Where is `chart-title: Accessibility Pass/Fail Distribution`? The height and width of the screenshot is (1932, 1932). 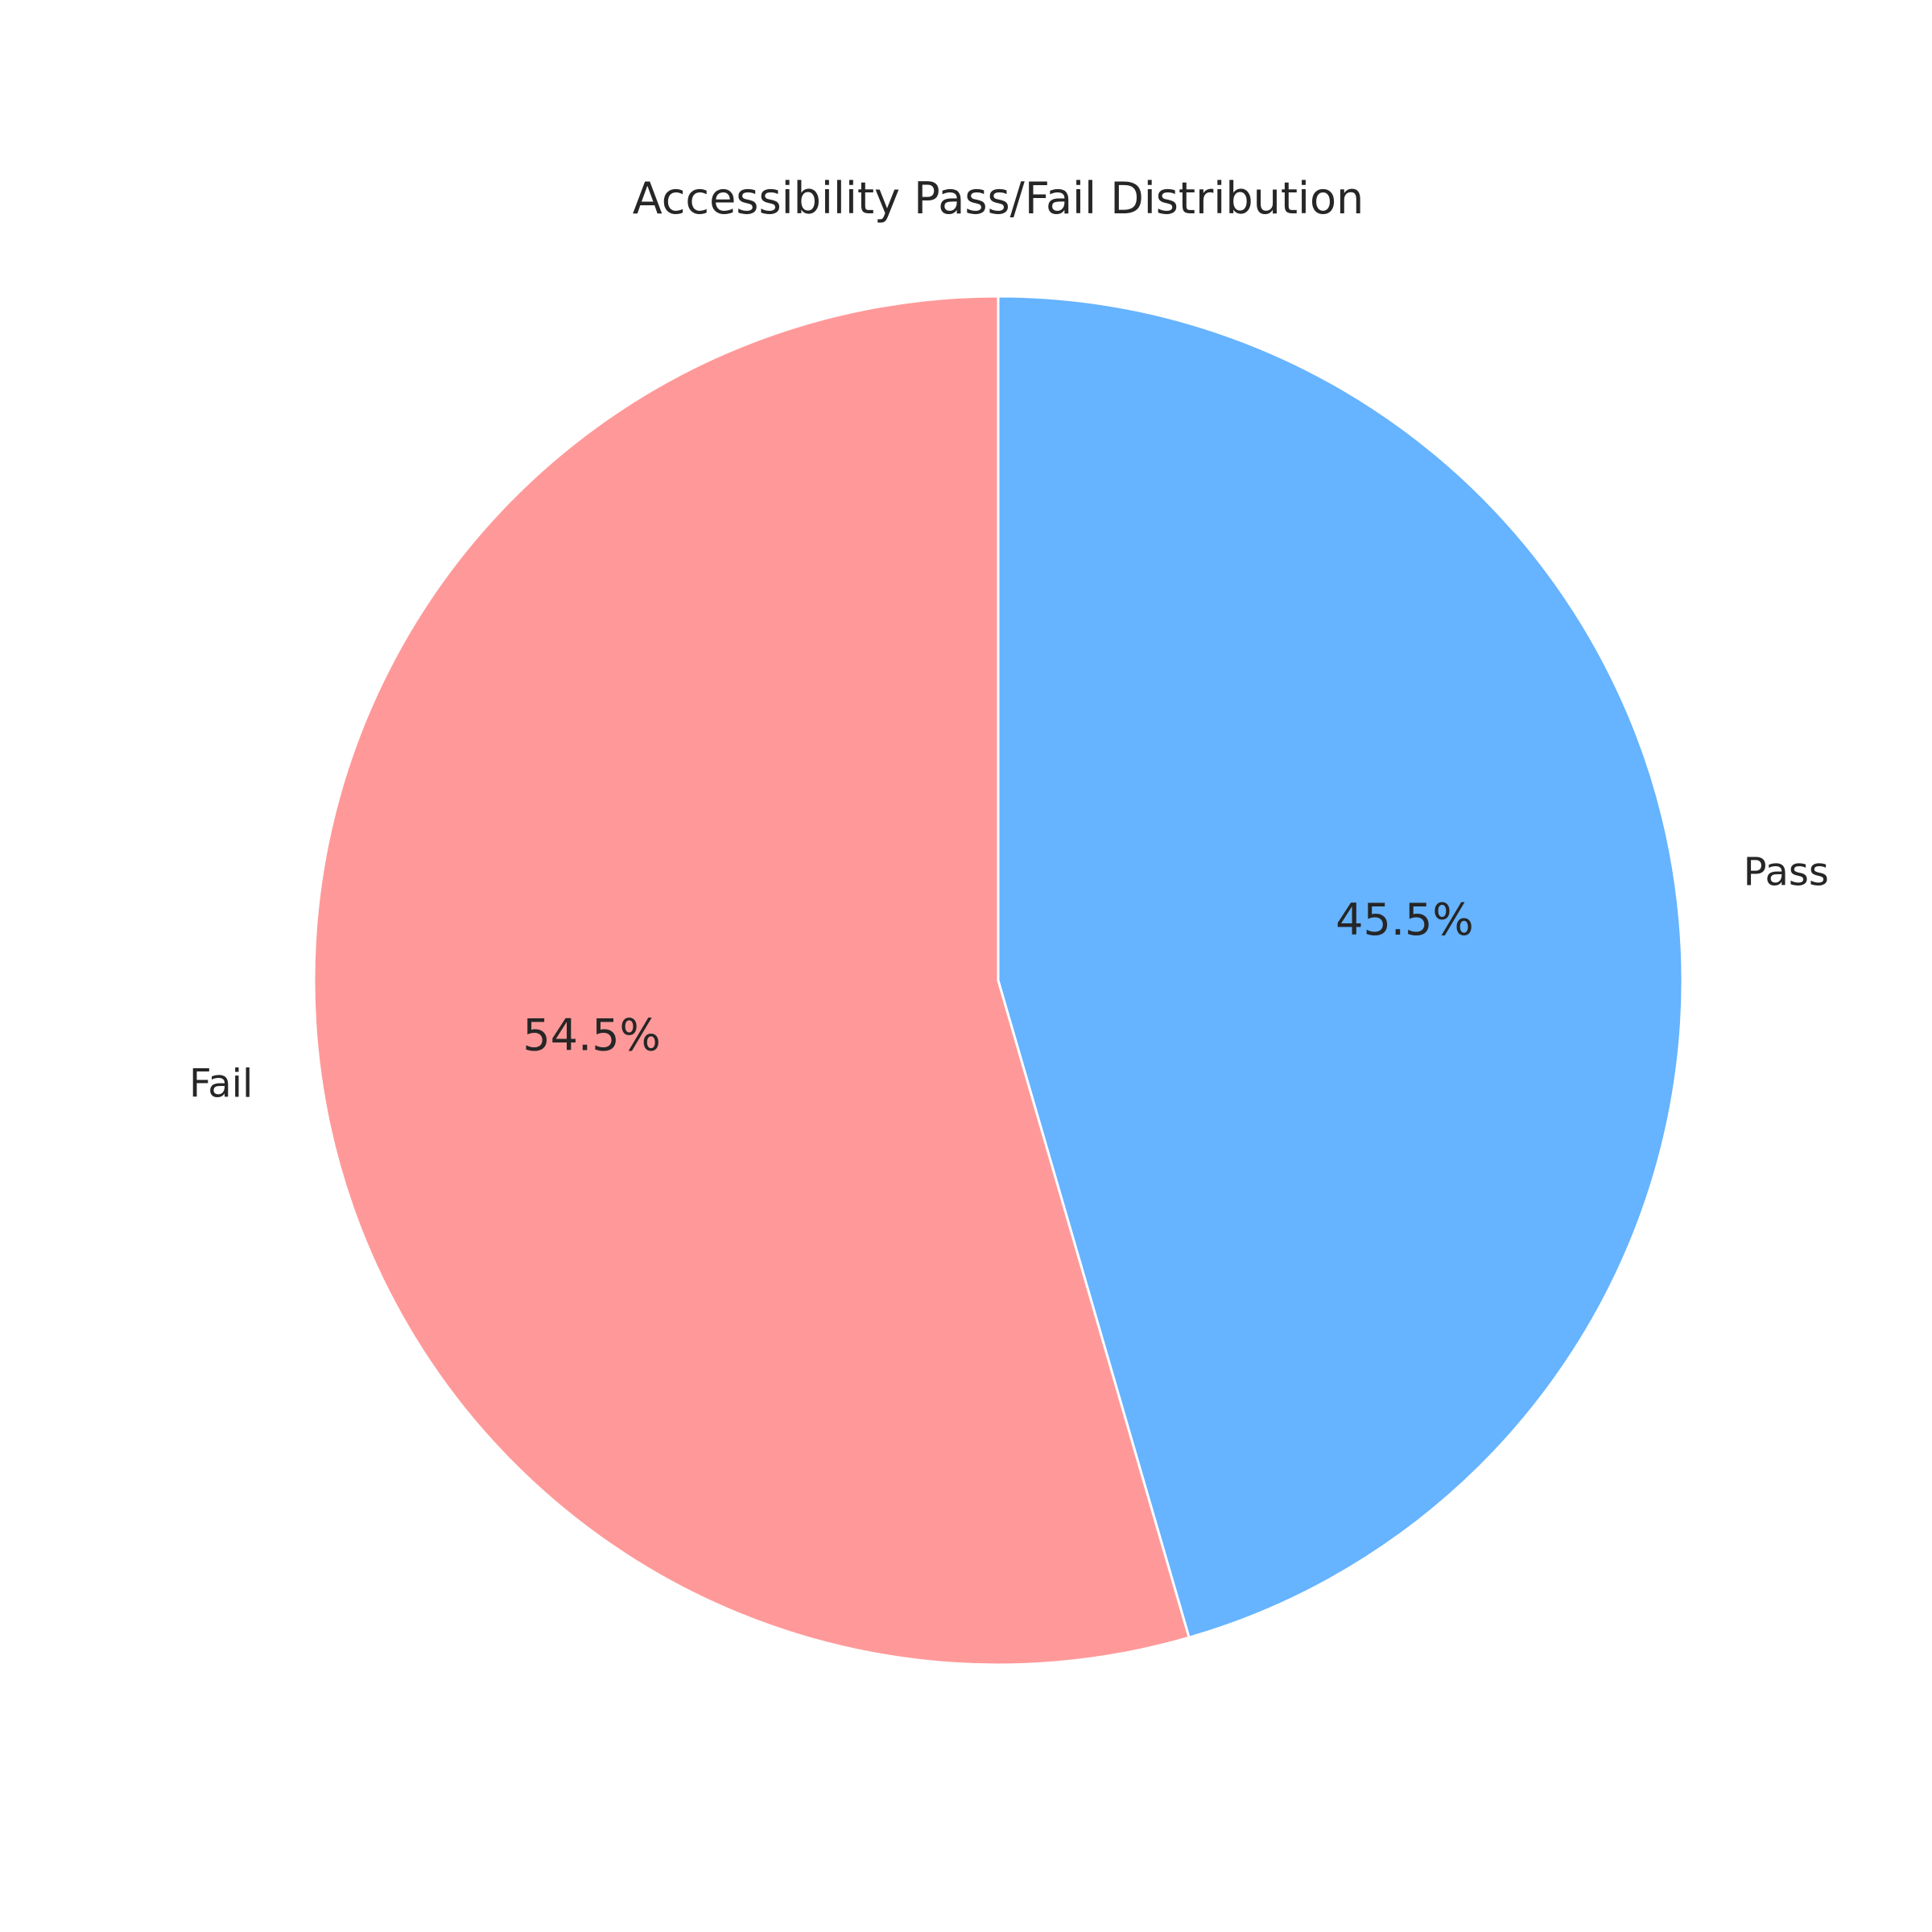 chart-title: Accessibility Pass/Fail Distribution is located at coordinates (998, 198).